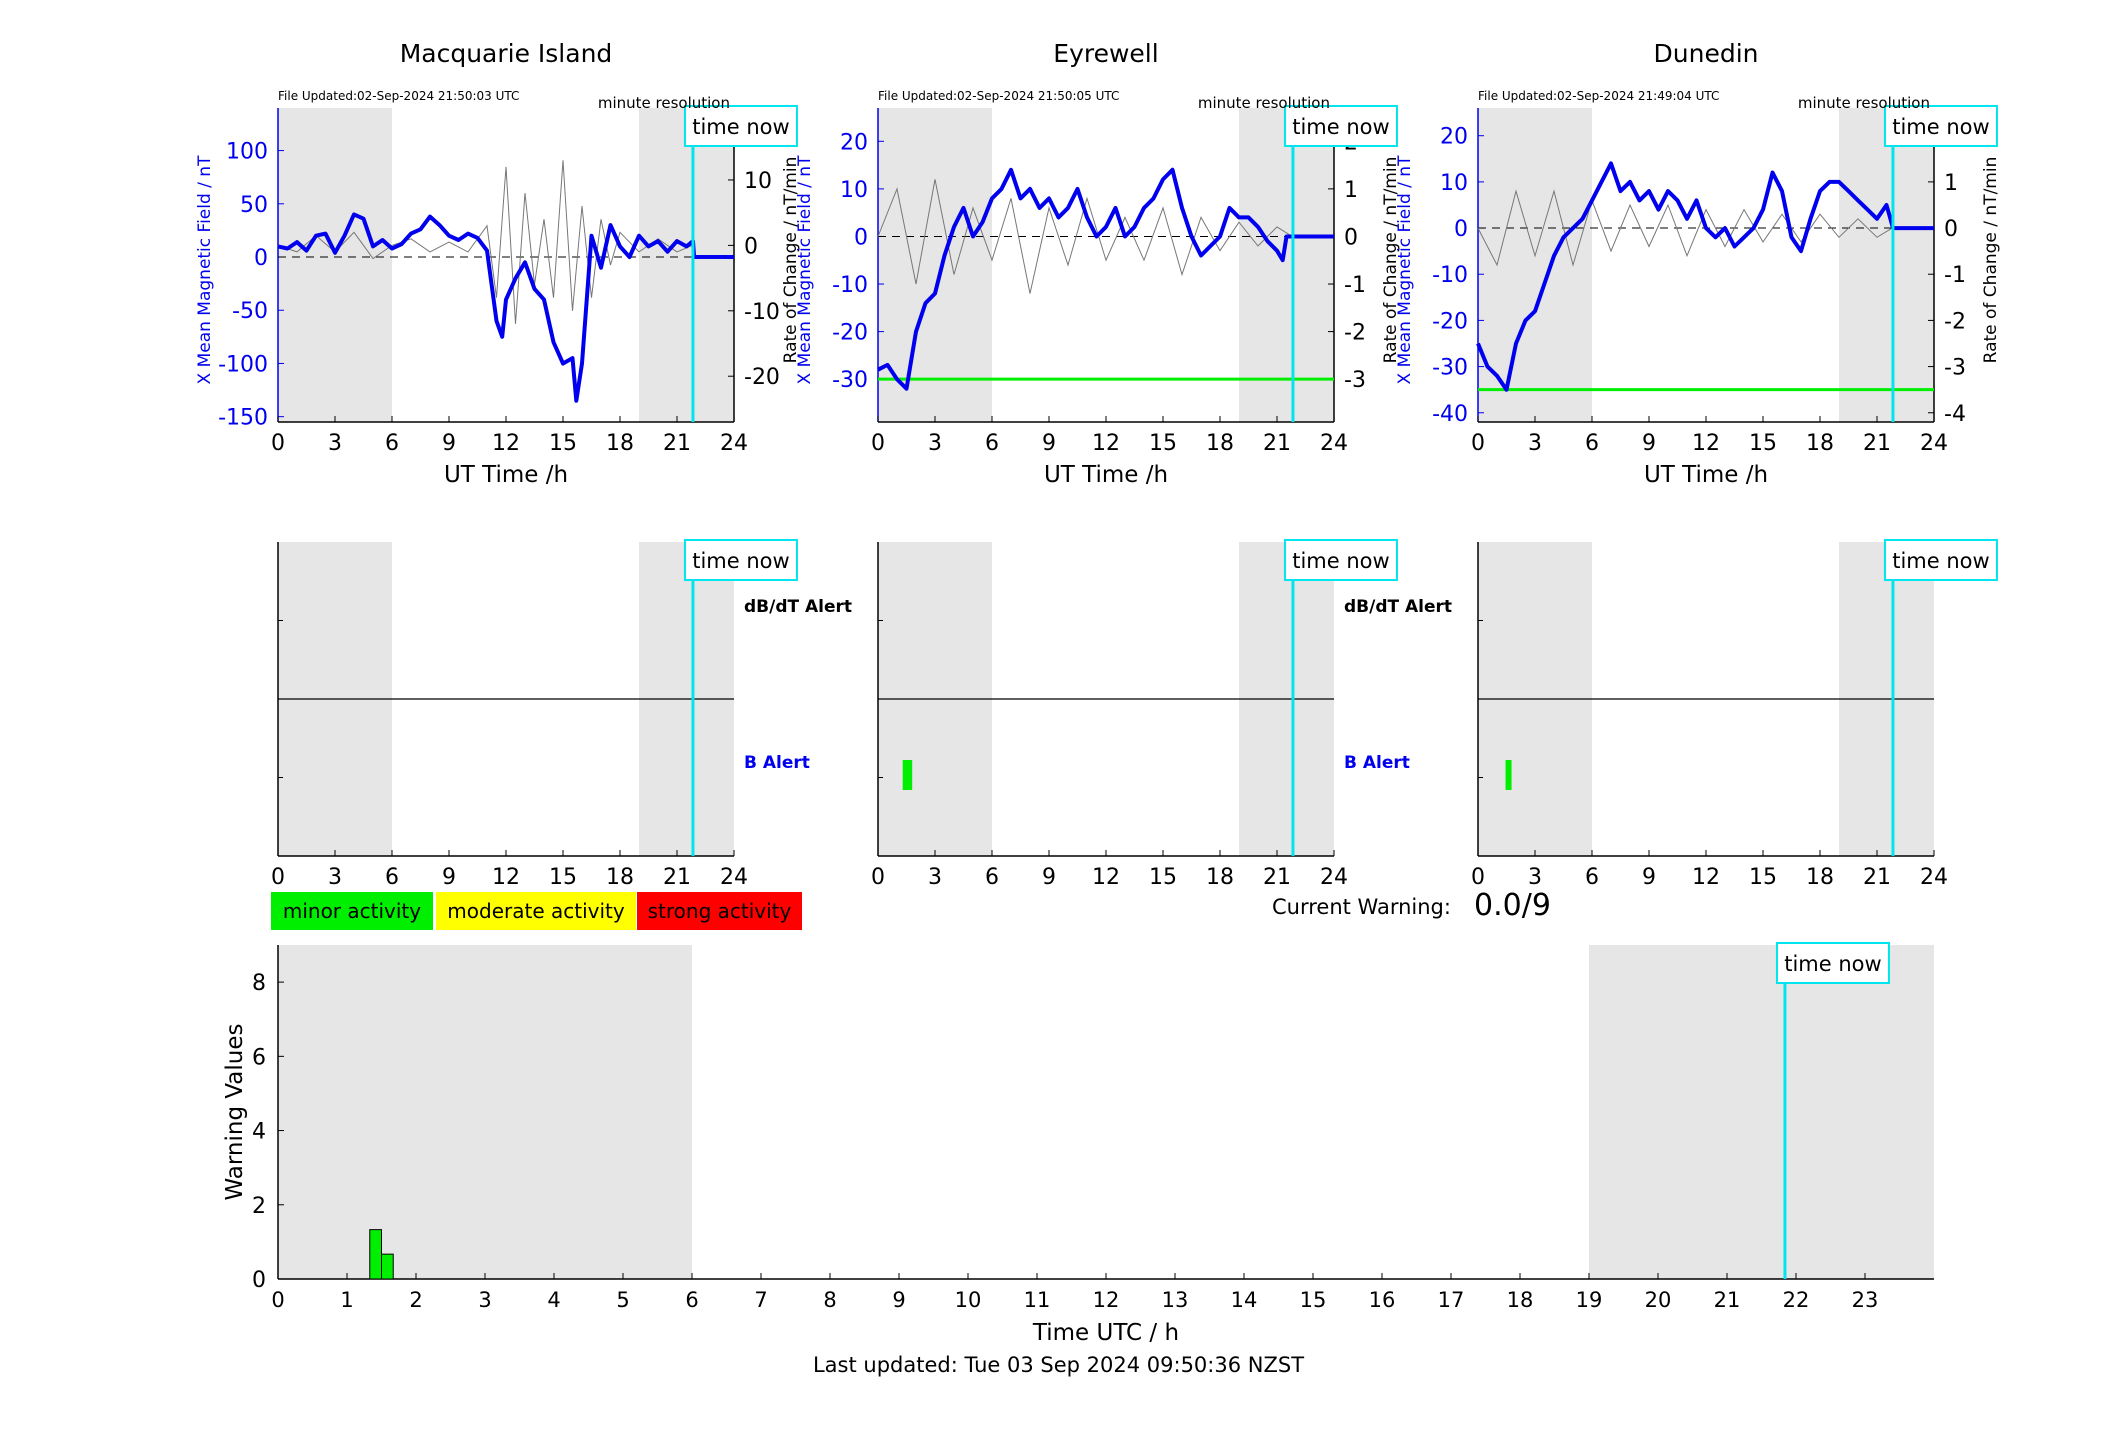 The image size is (2117, 1441). What do you see at coordinates (1865, 1300) in the screenshot?
I see `warning-x-tick-label-23: 23` at bounding box center [1865, 1300].